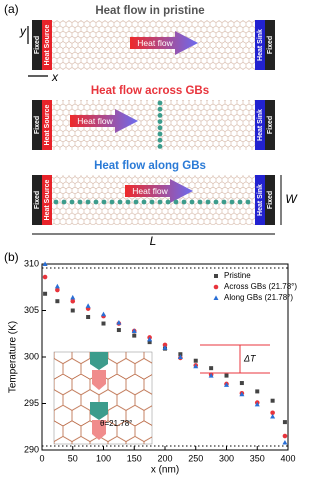 The image size is (320, 480). Describe the element at coordinates (11, 9) in the screenshot. I see `panel-label: (a)` at that location.